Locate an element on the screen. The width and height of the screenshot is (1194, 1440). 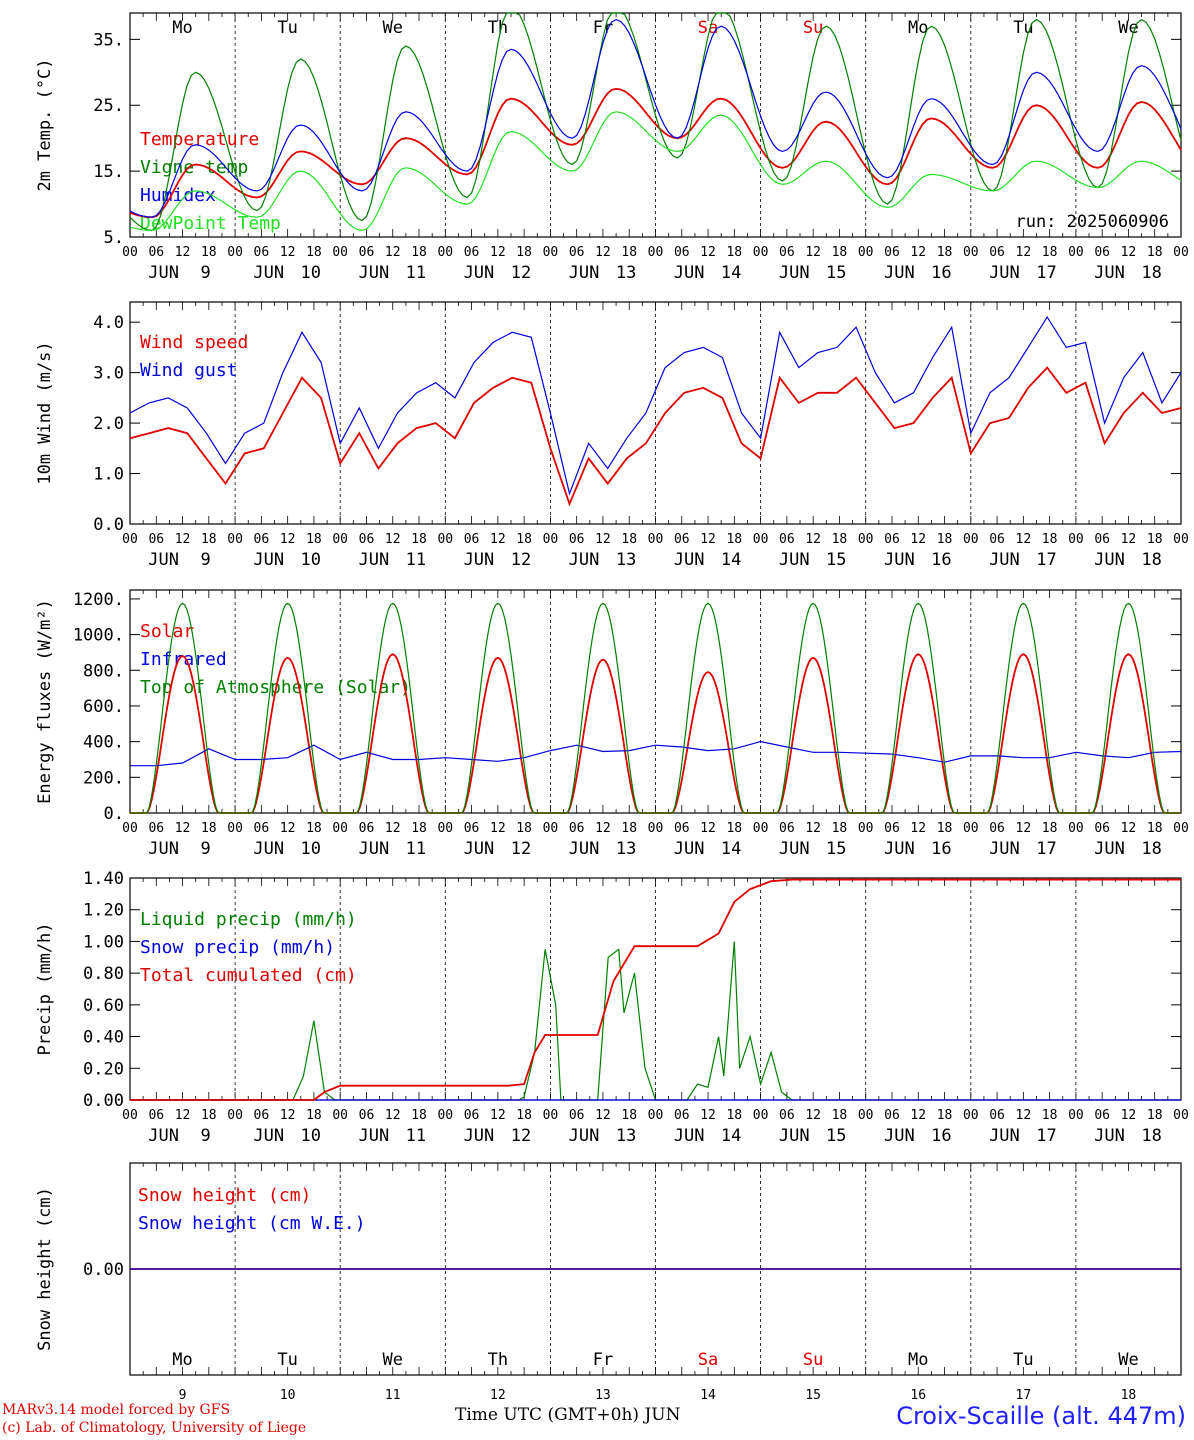
date-number: 18 is located at coordinates (1129, 1395).